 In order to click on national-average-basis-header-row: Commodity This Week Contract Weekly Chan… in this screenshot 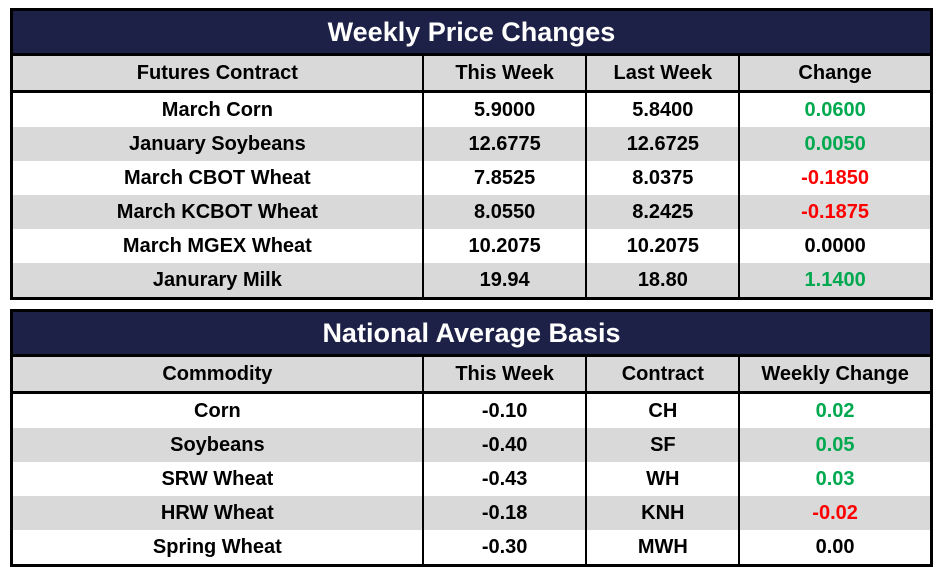, I will do `click(471, 374)`.